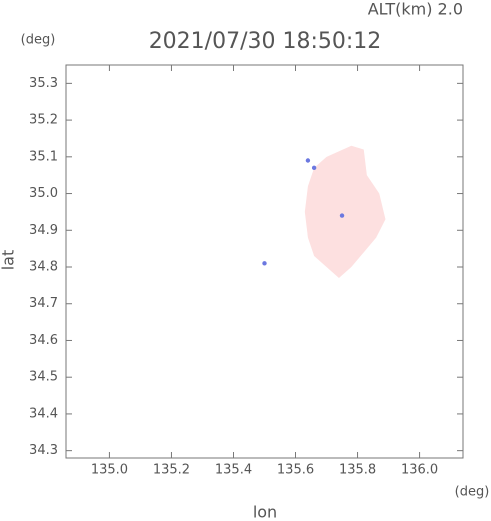 This screenshot has width=491, height=521. What do you see at coordinates (43, 450) in the screenshot?
I see `y-tick-label: 34.3` at bounding box center [43, 450].